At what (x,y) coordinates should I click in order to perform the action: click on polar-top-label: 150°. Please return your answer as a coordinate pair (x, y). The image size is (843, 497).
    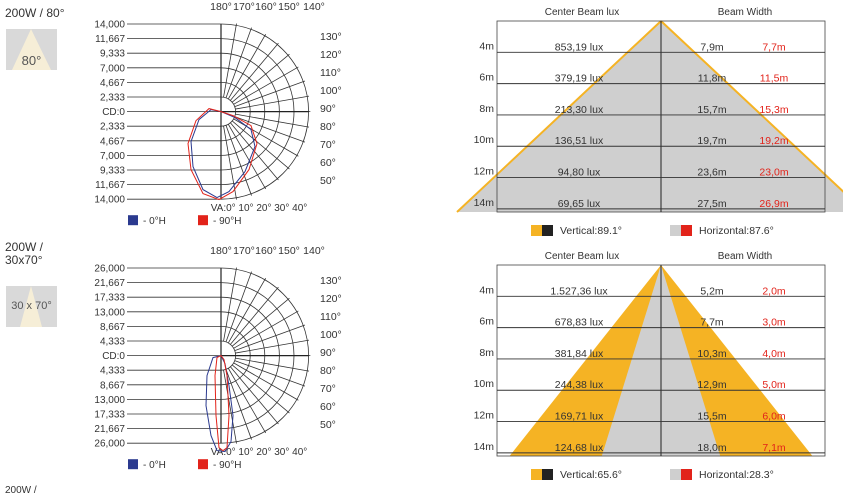
    Looking at the image, I should click on (289, 251).